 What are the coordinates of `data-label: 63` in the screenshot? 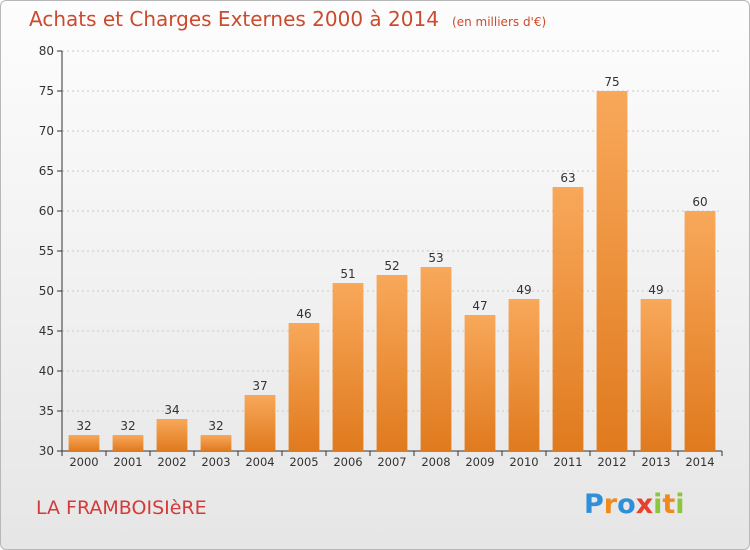 It's located at (567, 178).